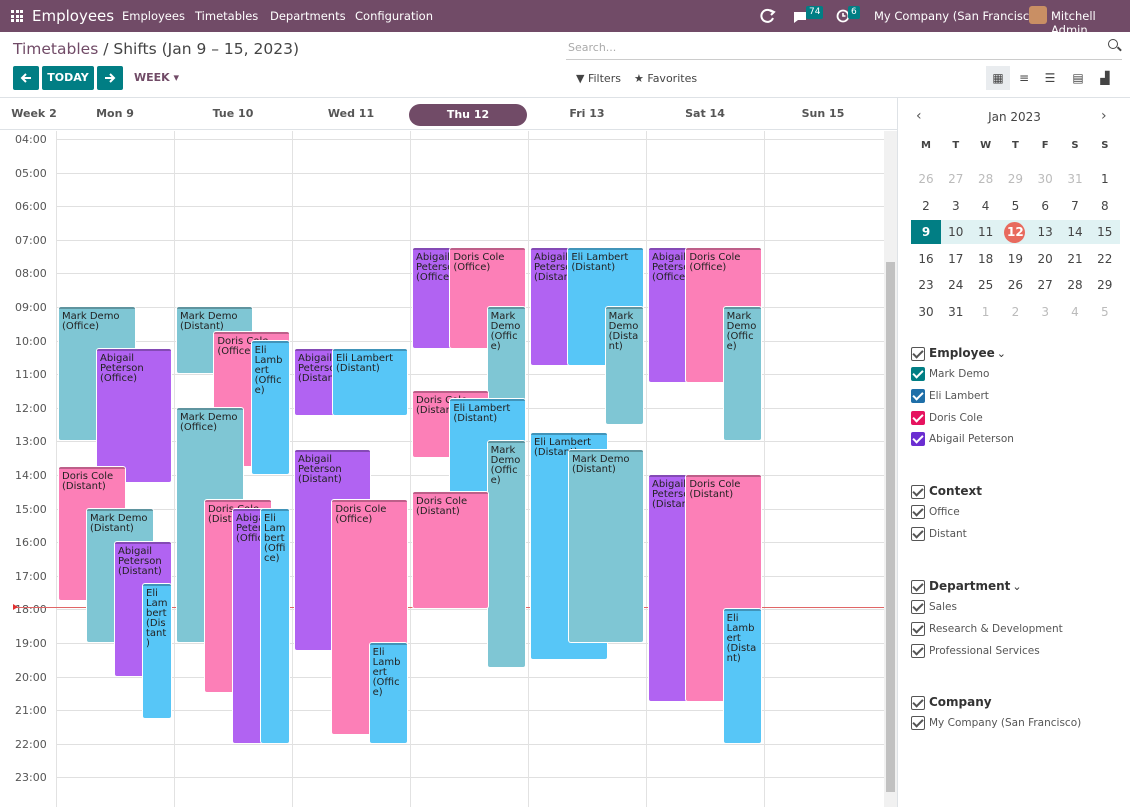 This screenshot has width=1130, height=807. I want to click on mini-calendar-day: 27, so click(956, 179).